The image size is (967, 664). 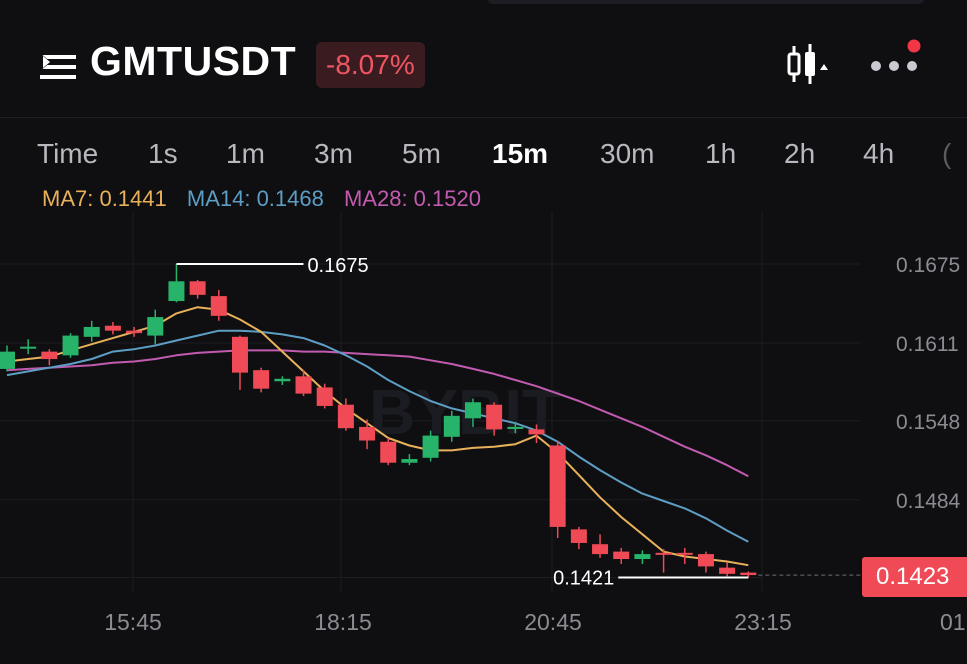 What do you see at coordinates (333, 153) in the screenshot?
I see `tab-3m: 3m` at bounding box center [333, 153].